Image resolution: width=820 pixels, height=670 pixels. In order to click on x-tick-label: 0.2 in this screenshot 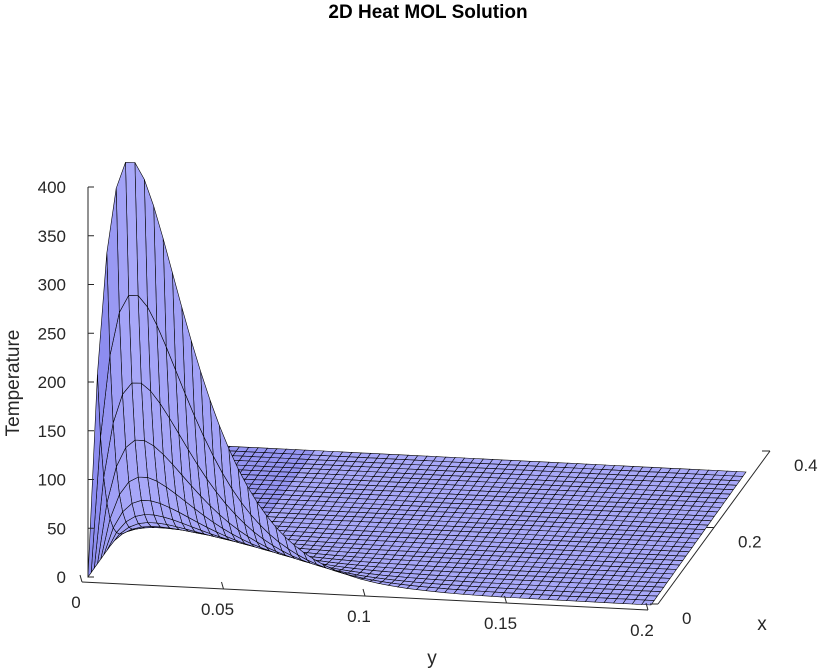, I will do `click(750, 542)`.